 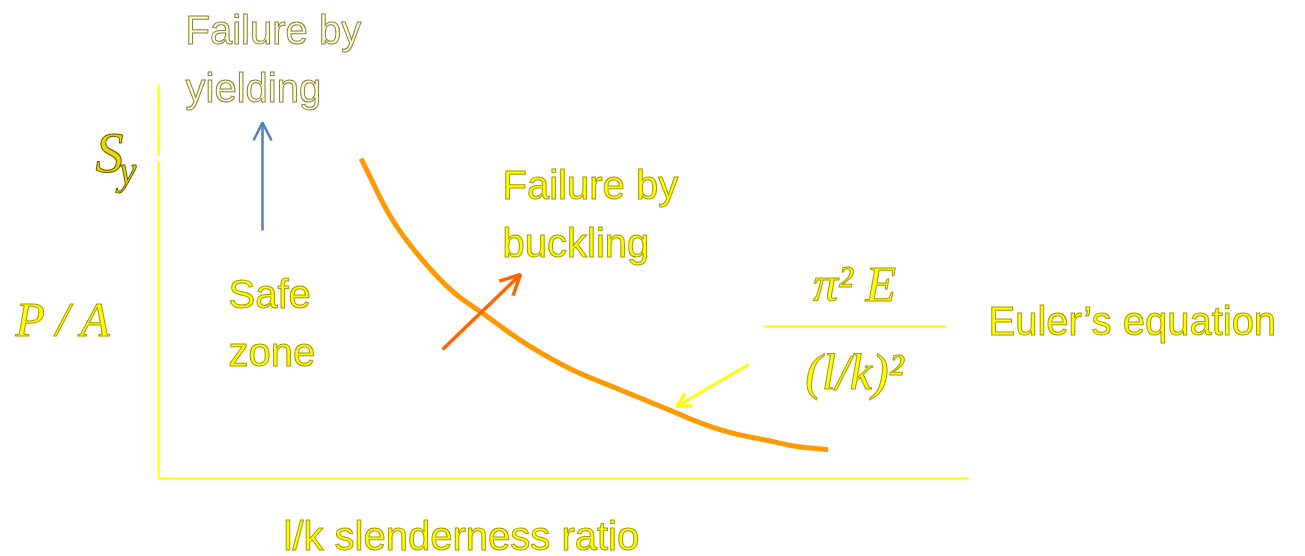 I want to click on y-axis-title: P / A, so click(x=62, y=320).